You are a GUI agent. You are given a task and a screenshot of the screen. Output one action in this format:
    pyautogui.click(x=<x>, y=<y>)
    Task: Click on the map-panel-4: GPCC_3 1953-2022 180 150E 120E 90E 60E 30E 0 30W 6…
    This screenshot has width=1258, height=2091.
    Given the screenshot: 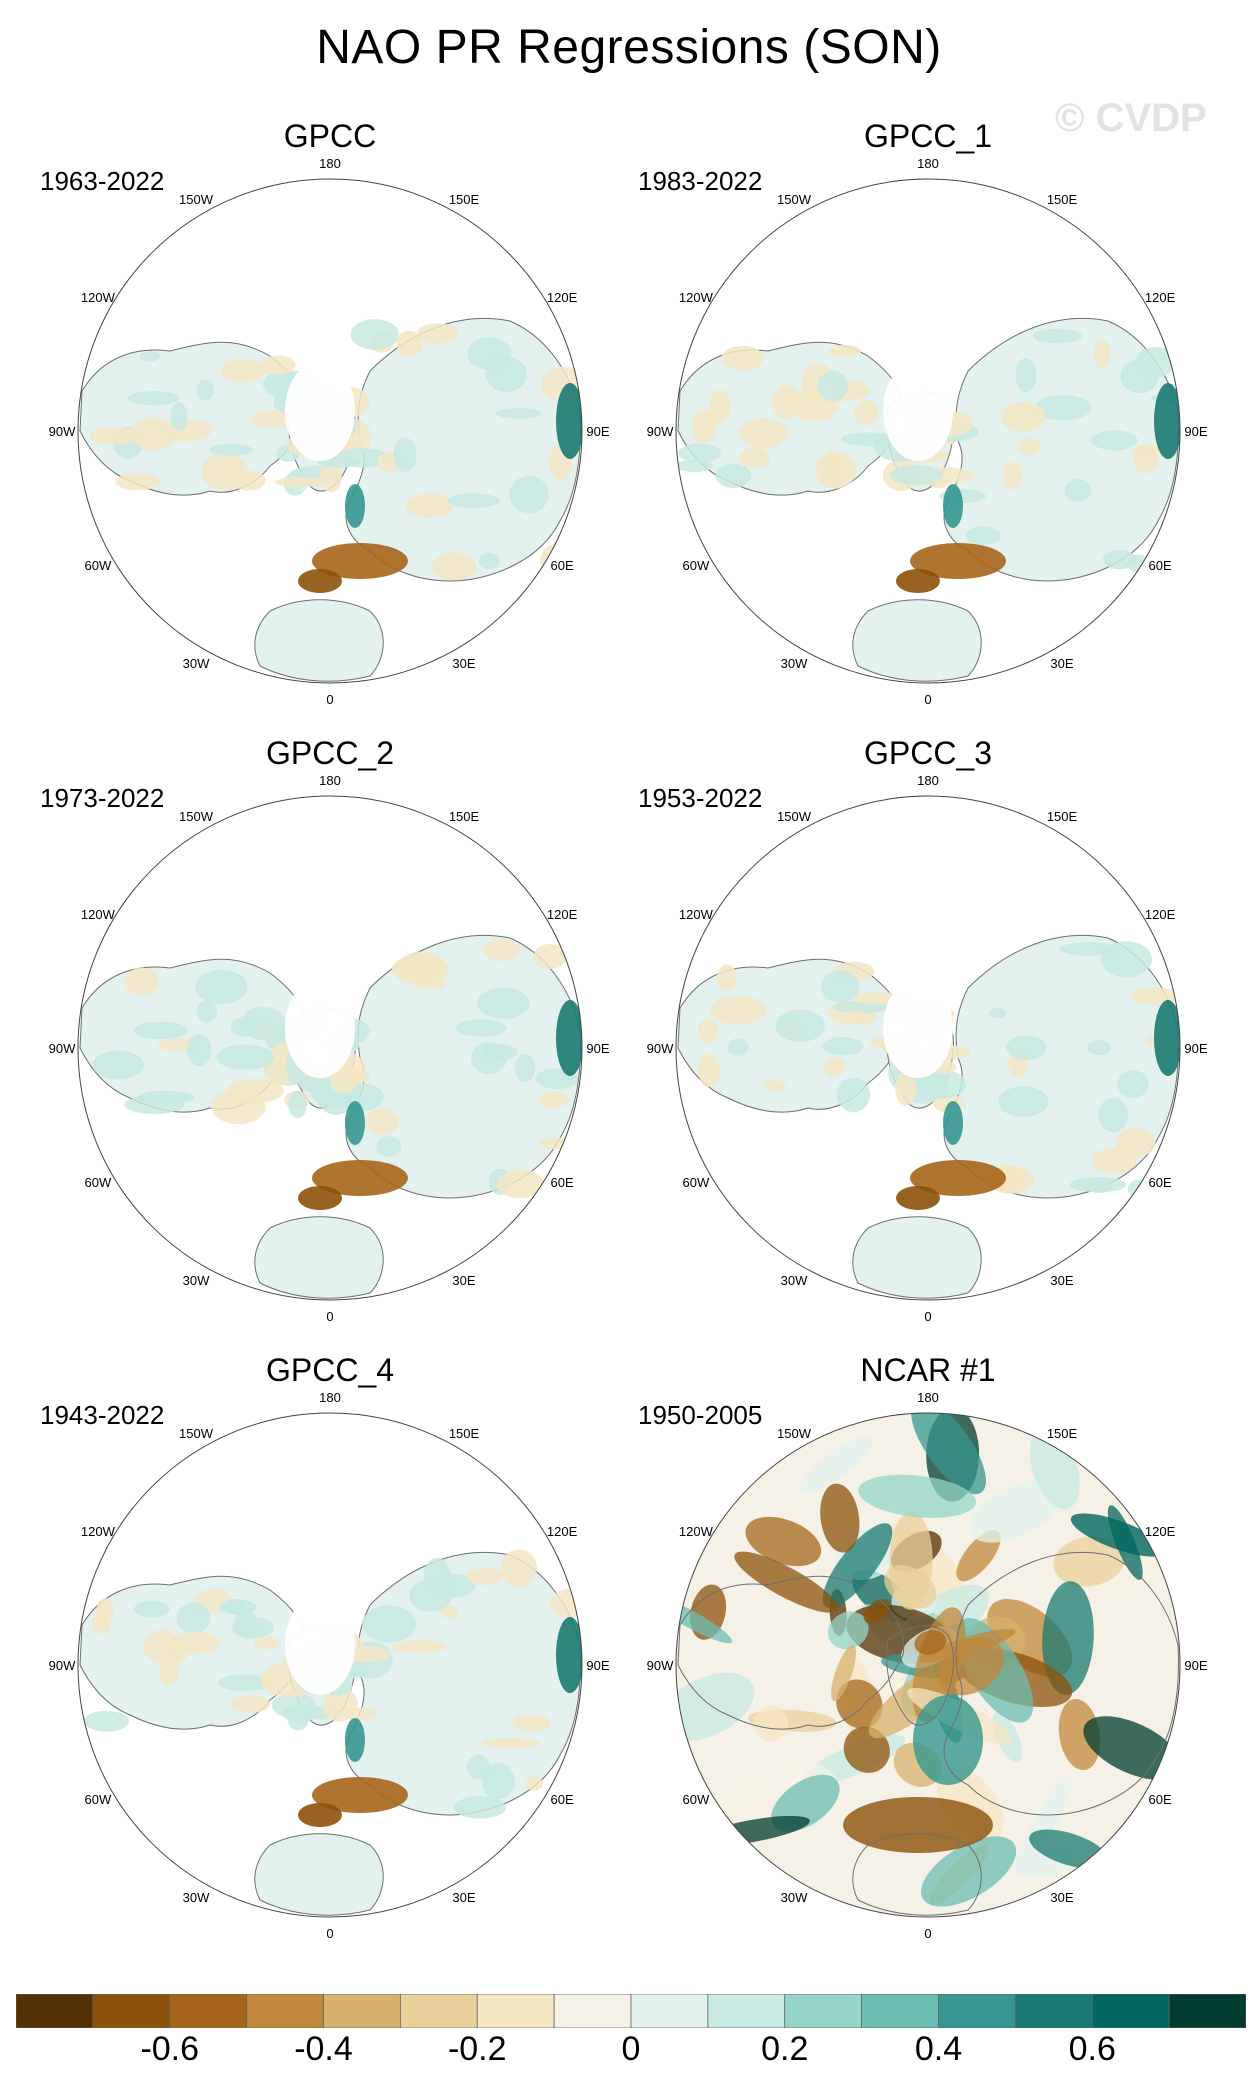 What is the action you would take?
    pyautogui.click(x=928, y=1045)
    